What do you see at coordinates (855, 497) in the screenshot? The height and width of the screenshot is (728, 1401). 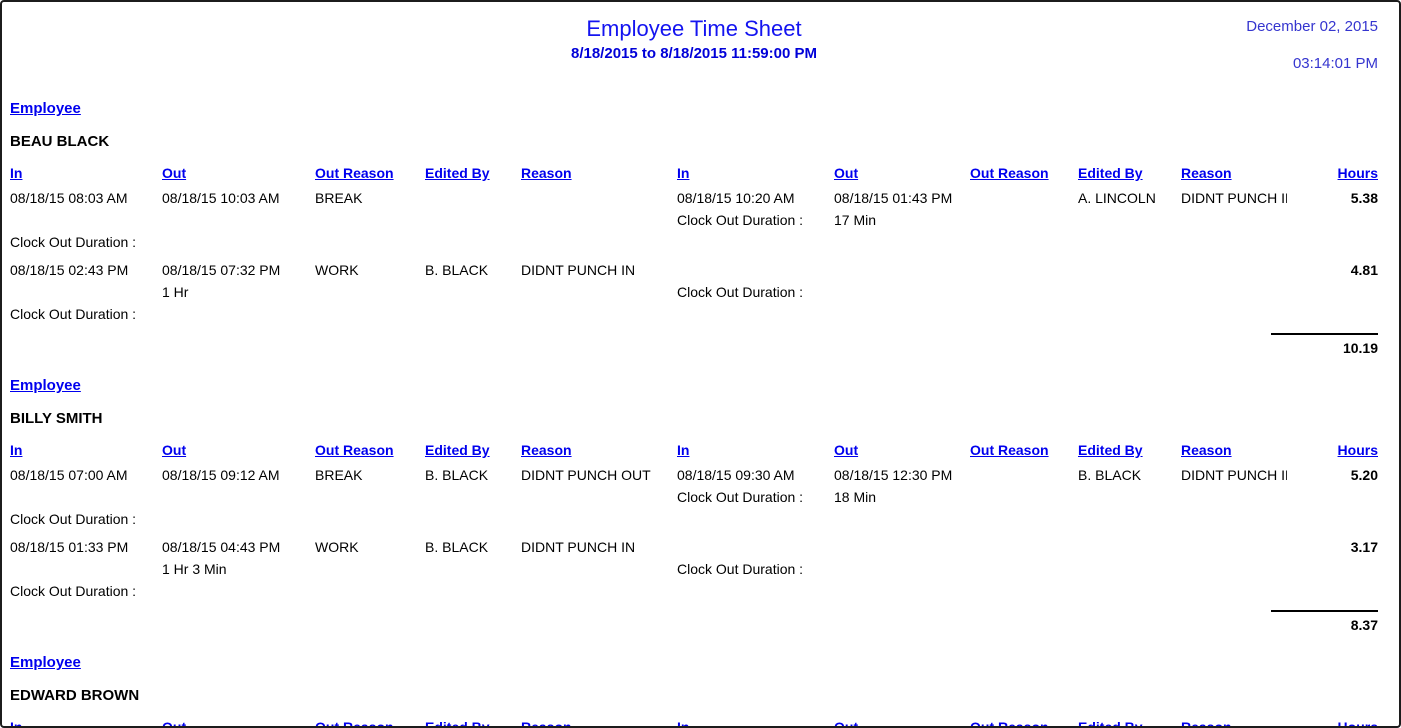 I see `clock-out-duration-value-right: 18 Min` at bounding box center [855, 497].